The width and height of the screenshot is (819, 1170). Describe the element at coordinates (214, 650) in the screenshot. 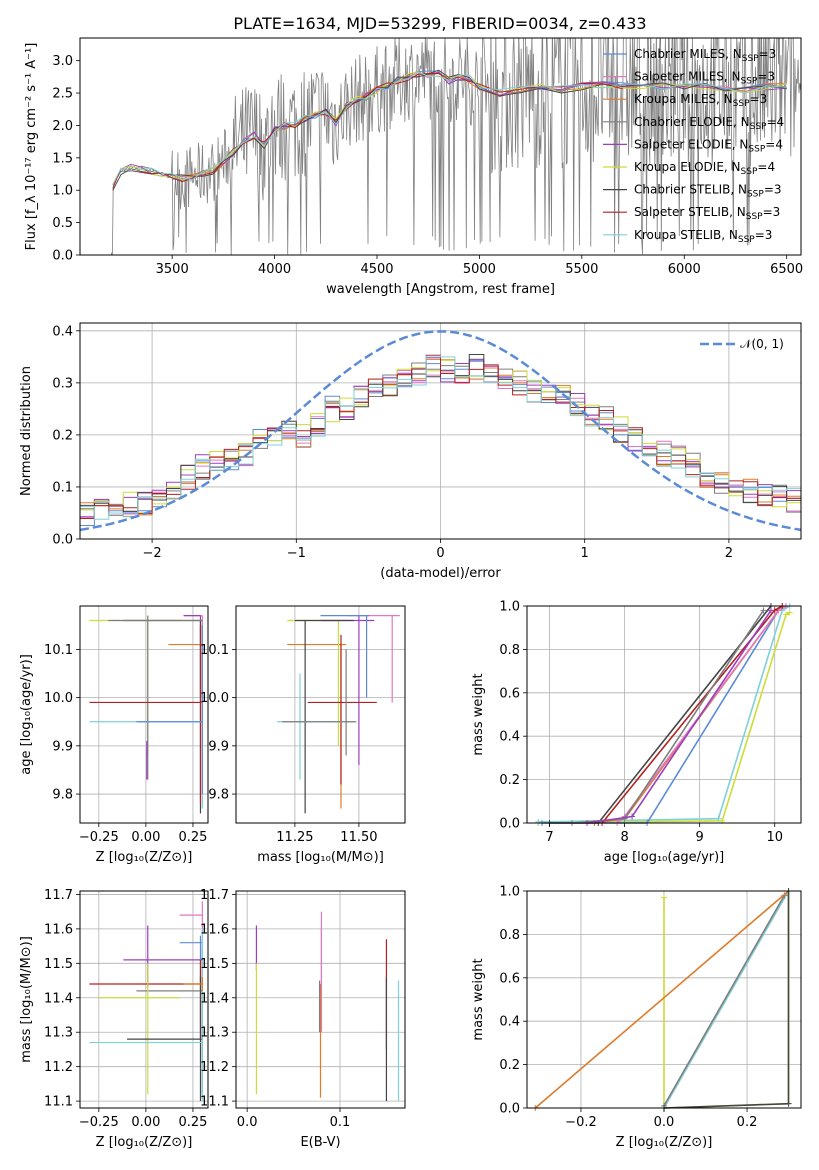

I see `y-tick-label: 10.1` at that location.